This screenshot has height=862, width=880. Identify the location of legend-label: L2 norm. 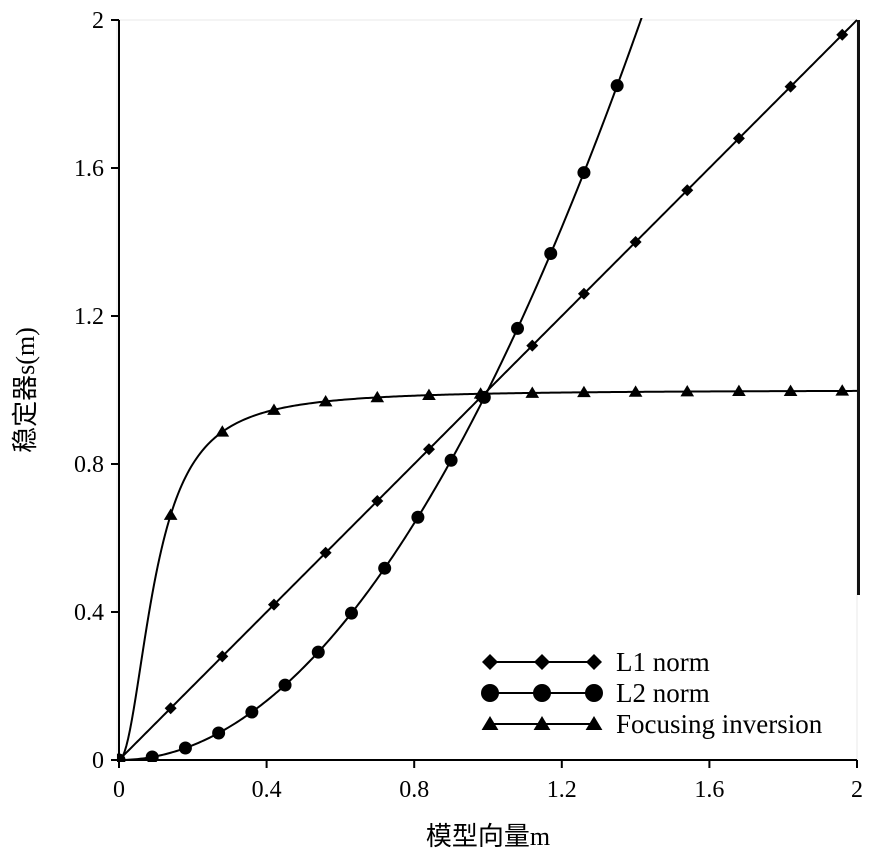
(663, 693).